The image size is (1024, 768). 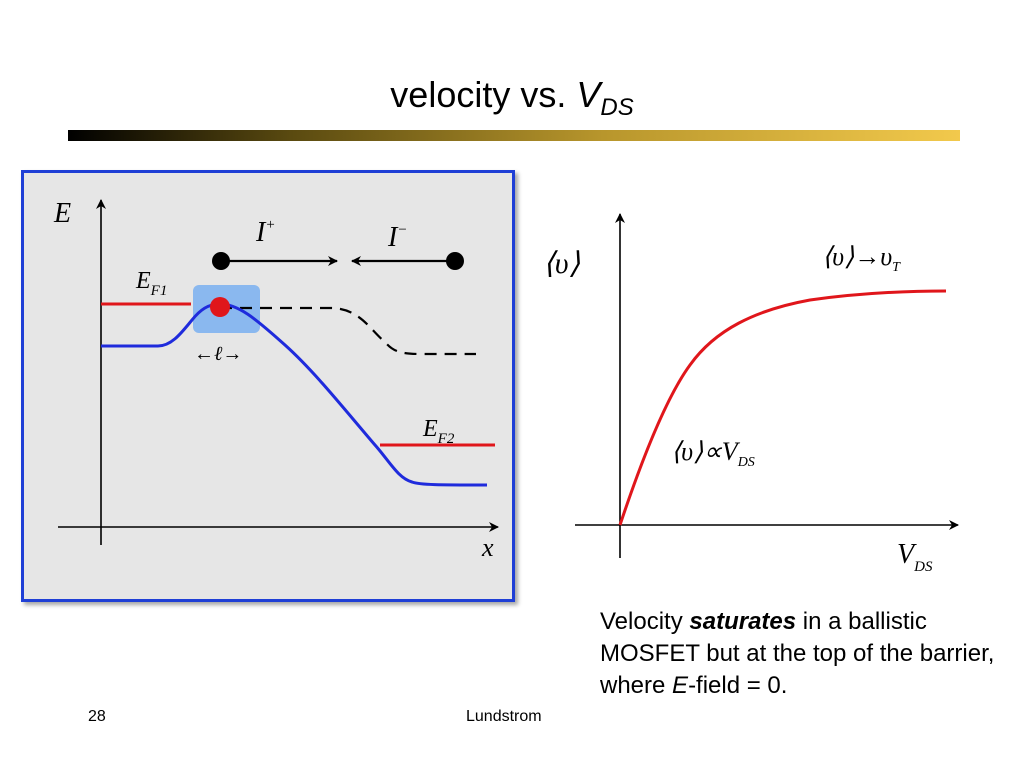 I want to click on current-minus-label: I−, so click(x=397, y=237).